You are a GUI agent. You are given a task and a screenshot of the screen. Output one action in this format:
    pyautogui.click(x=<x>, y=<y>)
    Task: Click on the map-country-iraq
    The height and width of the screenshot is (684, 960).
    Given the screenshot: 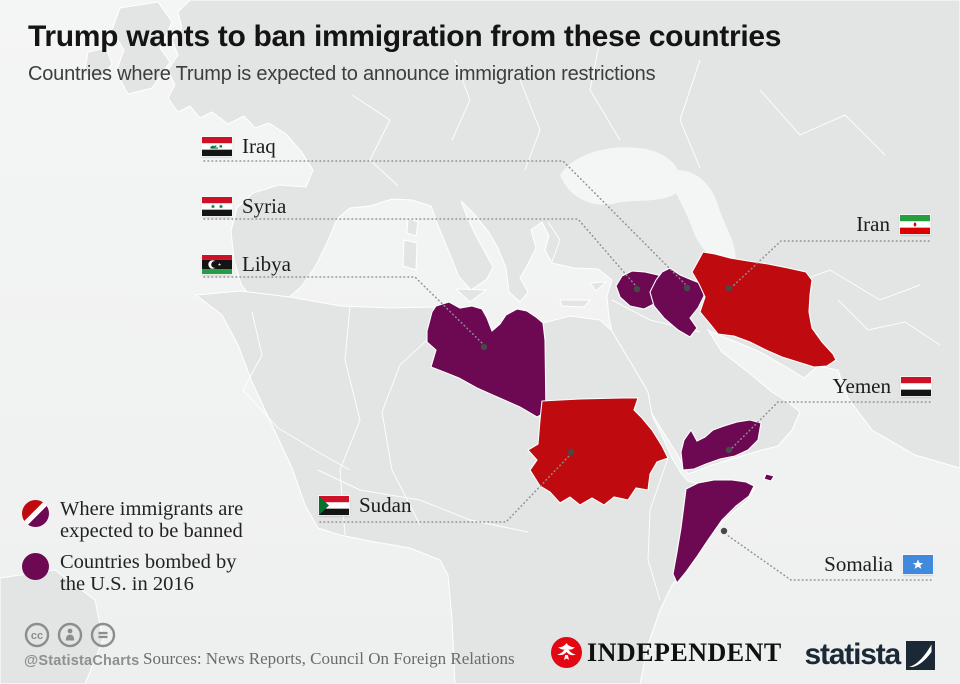 What is the action you would take?
    pyautogui.click(x=677, y=302)
    